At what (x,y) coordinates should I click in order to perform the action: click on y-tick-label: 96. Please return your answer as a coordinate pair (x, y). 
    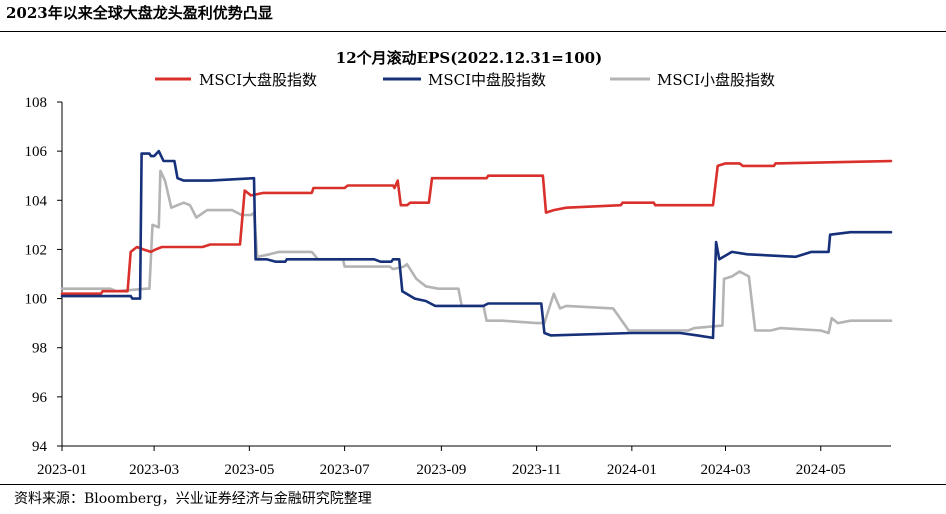
    Looking at the image, I should click on (40, 398).